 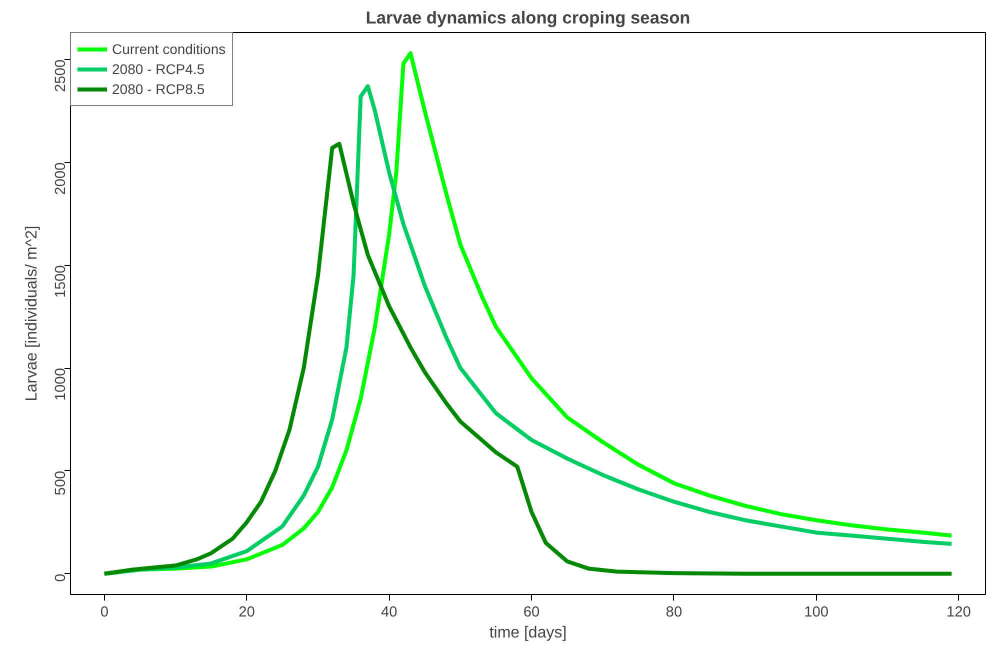 I want to click on y-tick-label: 500, so click(x=61, y=483).